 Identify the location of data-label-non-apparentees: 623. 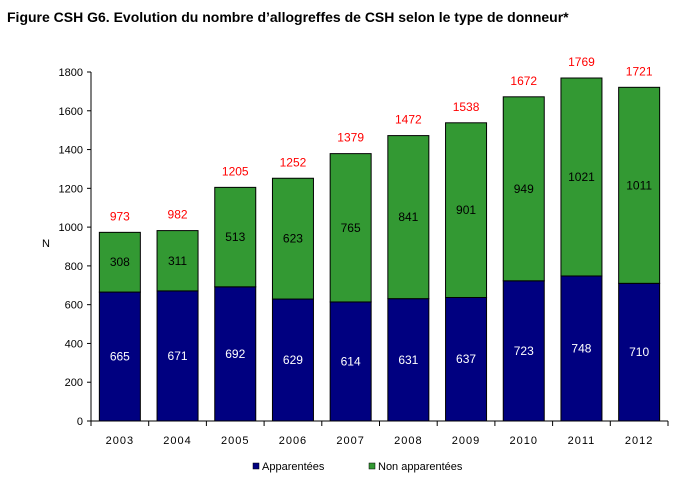
(293, 239).